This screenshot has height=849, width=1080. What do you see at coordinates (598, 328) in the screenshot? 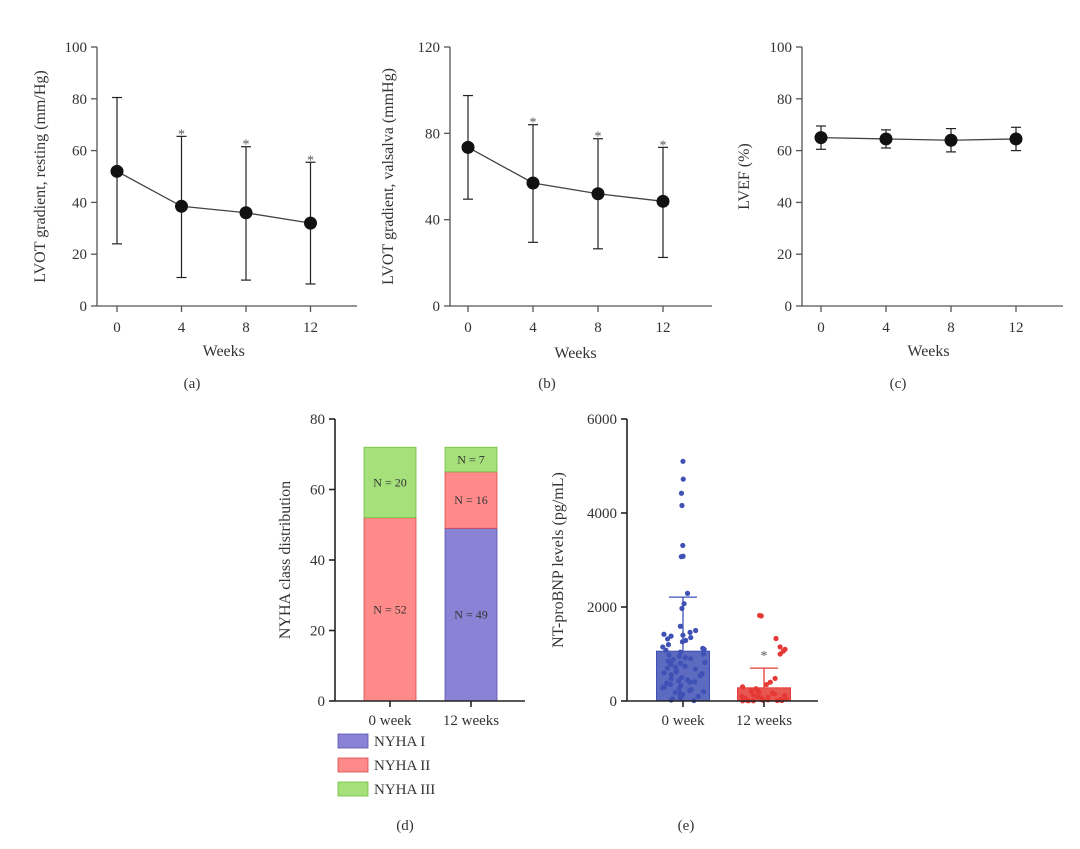
I see `x-tick-label: 8` at bounding box center [598, 328].